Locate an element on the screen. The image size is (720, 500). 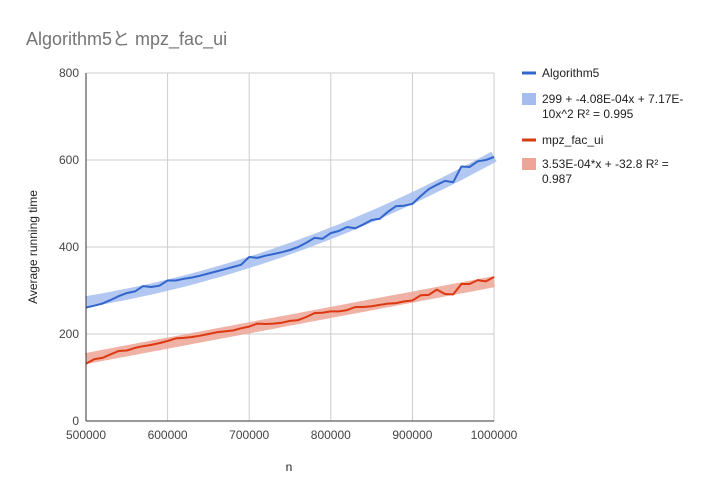
x-tick-label: 1000000 is located at coordinates (494, 435).